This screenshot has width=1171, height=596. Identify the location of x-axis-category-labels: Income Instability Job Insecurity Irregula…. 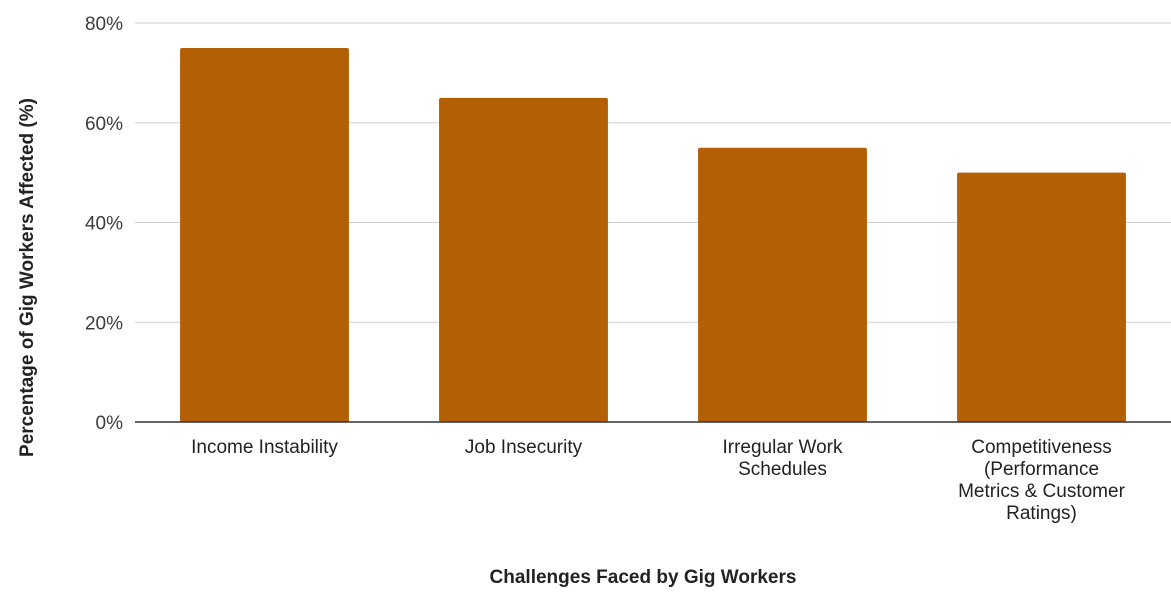
(658, 480).